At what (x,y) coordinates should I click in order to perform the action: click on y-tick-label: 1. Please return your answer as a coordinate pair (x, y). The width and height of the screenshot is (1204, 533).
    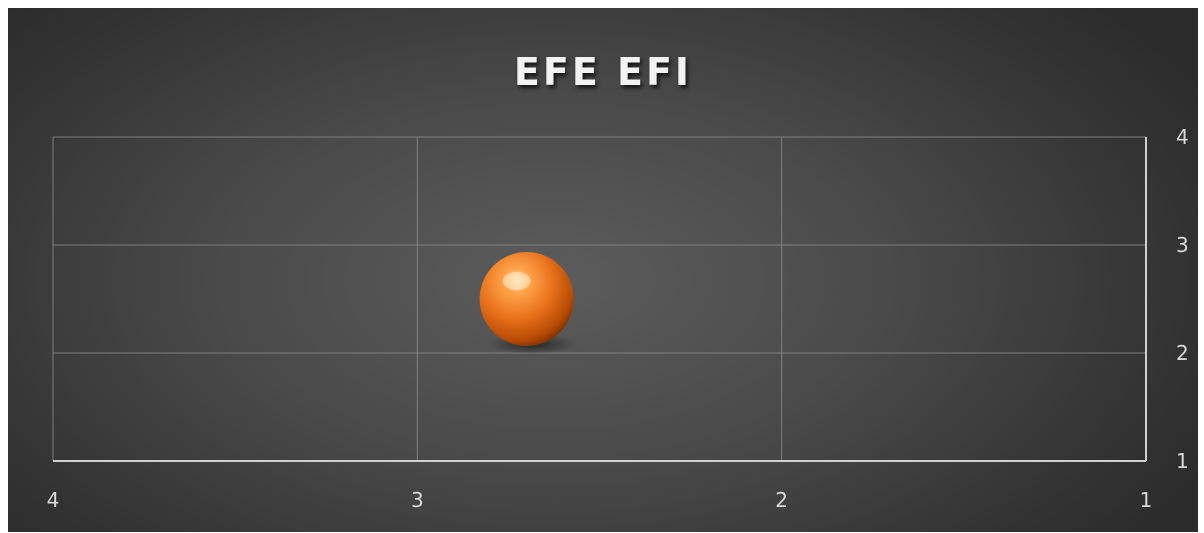
    Looking at the image, I should click on (1182, 461).